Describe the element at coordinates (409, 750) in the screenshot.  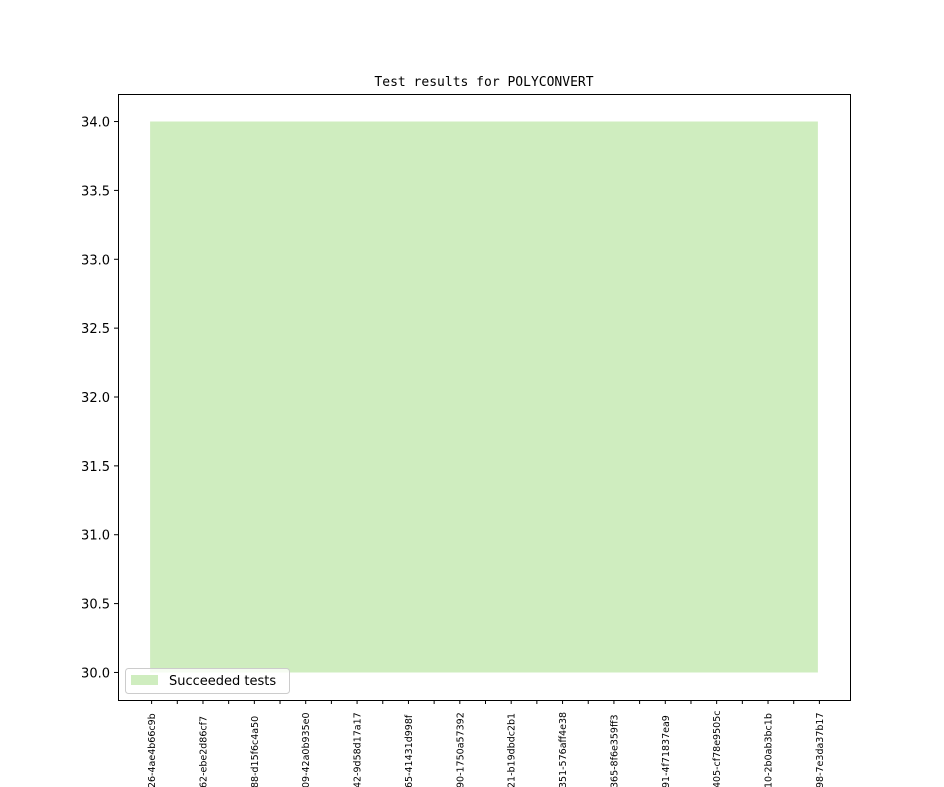
I see `x-tick-label: 65-41431d998f` at that location.